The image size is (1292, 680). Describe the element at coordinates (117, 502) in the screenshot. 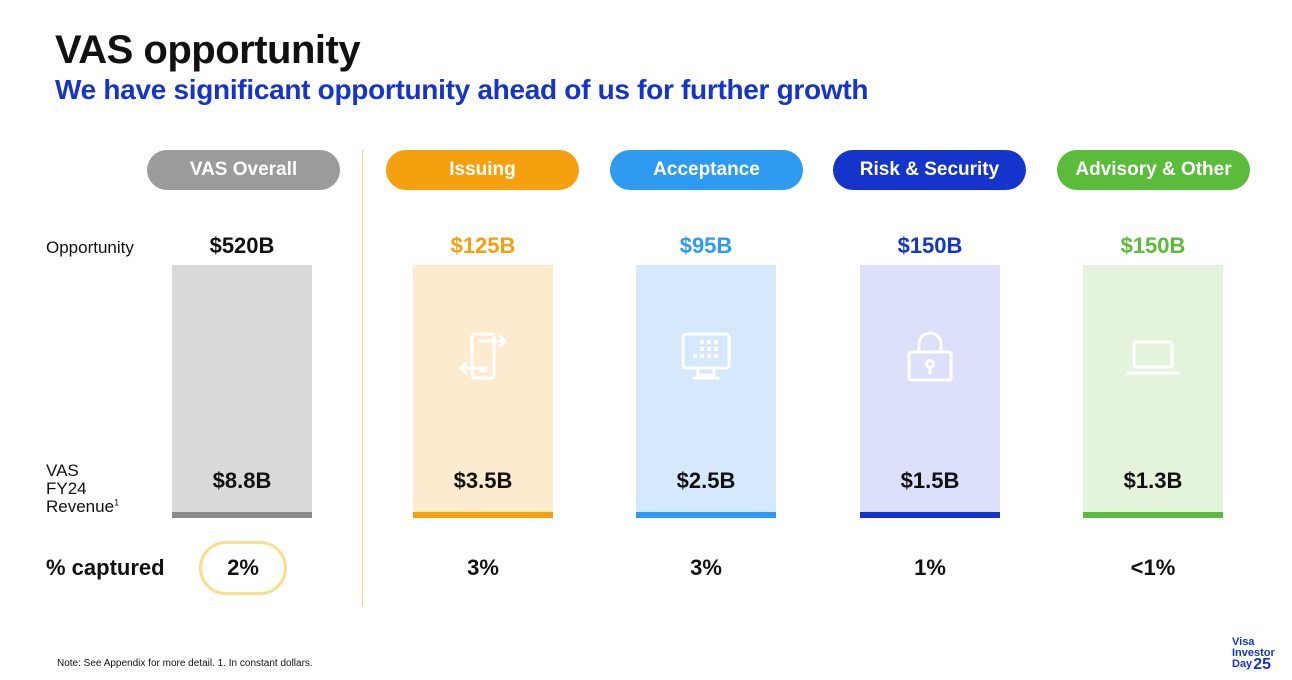

I see `footnote-marker: 1` at that location.